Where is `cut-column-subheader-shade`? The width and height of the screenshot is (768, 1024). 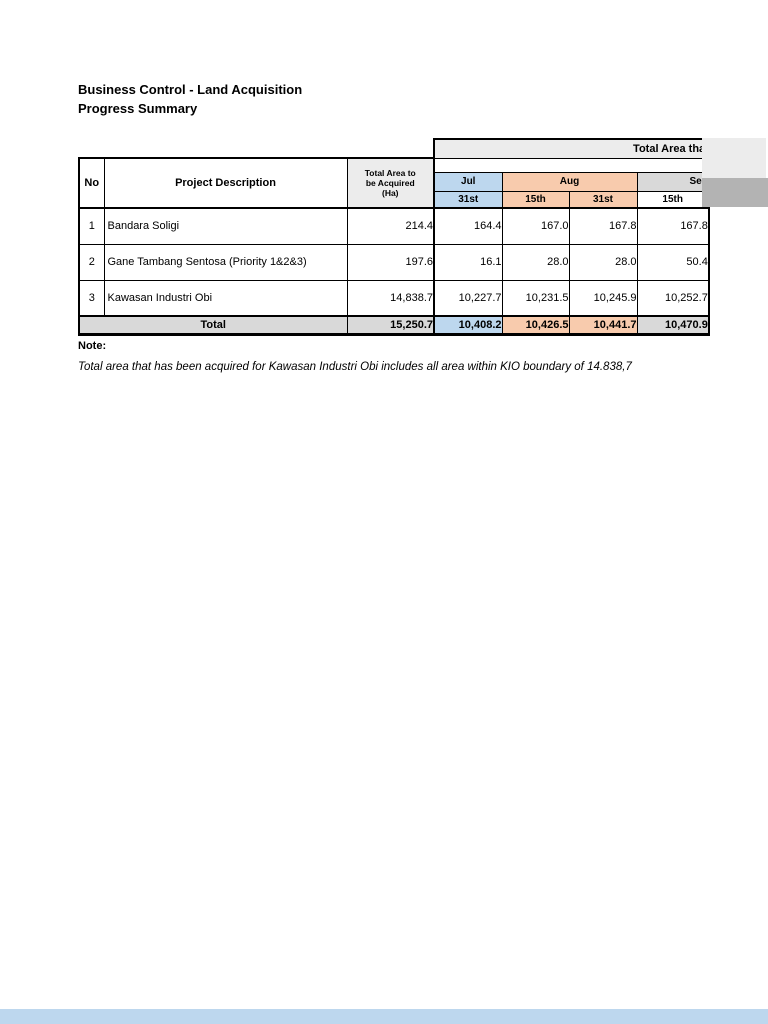 cut-column-subheader-shade is located at coordinates (735, 192).